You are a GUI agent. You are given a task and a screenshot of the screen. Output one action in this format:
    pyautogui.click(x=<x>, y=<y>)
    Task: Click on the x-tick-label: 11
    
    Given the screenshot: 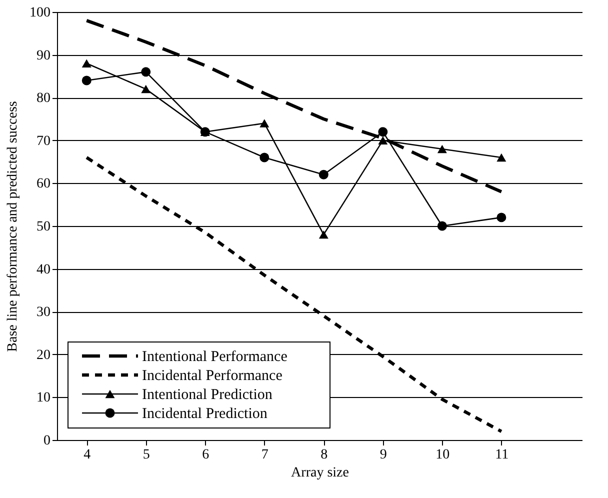 What is the action you would take?
    pyautogui.click(x=502, y=455)
    